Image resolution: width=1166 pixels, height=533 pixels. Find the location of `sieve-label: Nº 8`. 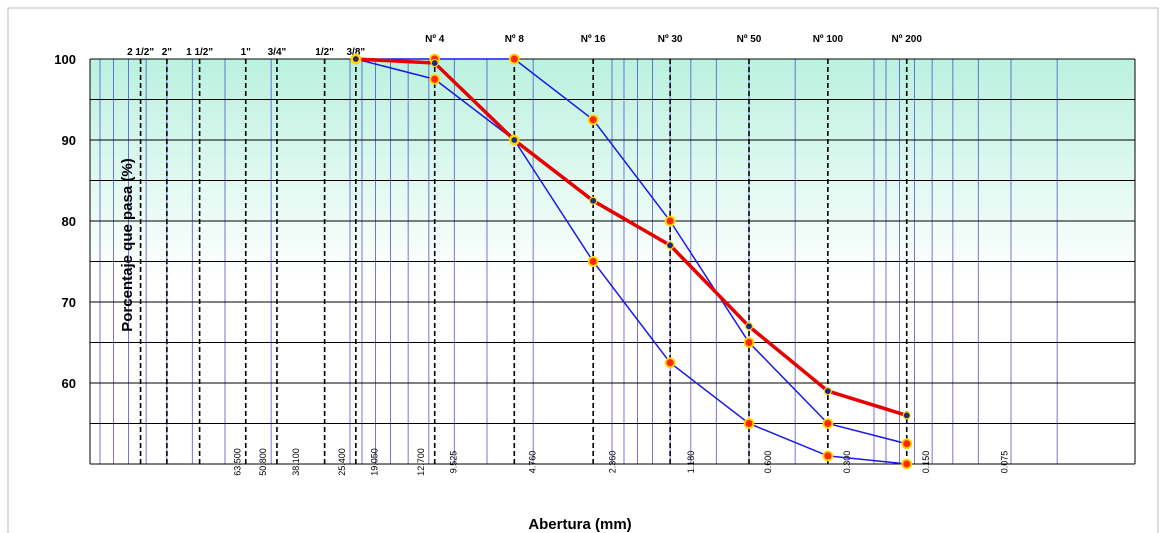

sieve-label: Nº 8 is located at coordinates (515, 39).